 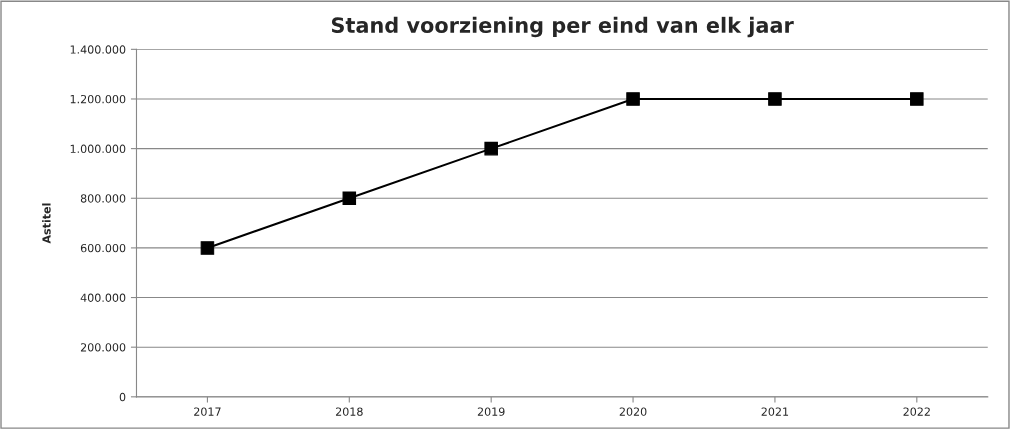 I want to click on y-tick-label: 400.000, so click(x=103, y=297).